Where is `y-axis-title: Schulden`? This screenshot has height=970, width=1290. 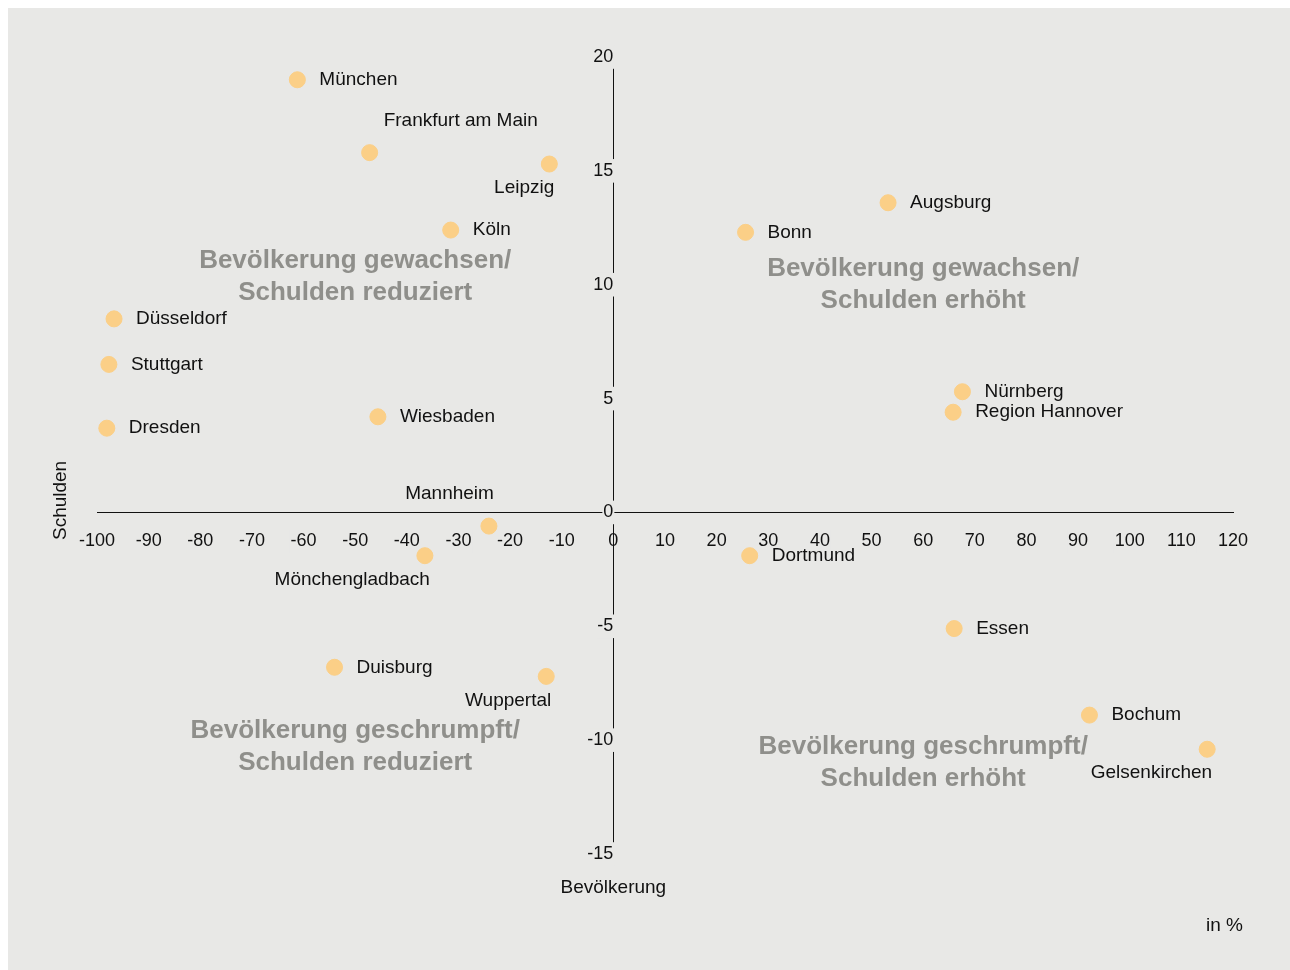
y-axis-title: Schulden is located at coordinates (60, 500).